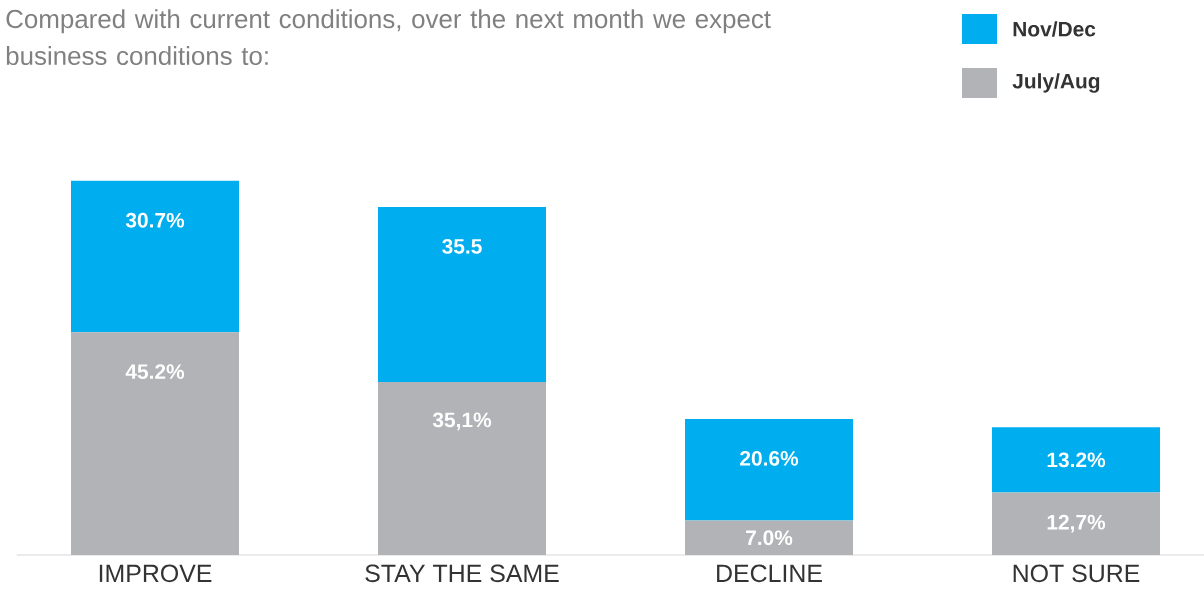 The height and width of the screenshot is (603, 1204). Describe the element at coordinates (388, 37) in the screenshot. I see `chart-title: Compared with current conditions, over the next month we expect business conditions to:` at that location.